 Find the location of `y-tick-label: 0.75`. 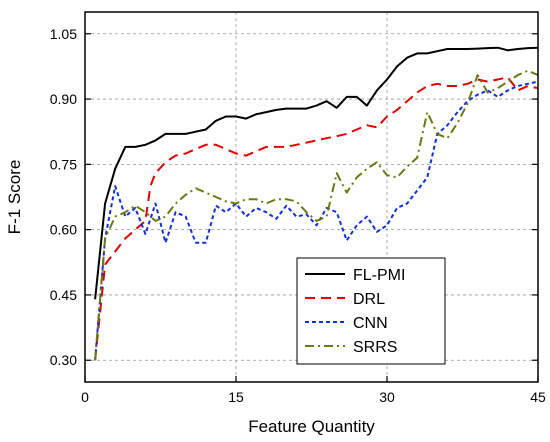

y-tick-label: 0.75 is located at coordinates (63, 164).